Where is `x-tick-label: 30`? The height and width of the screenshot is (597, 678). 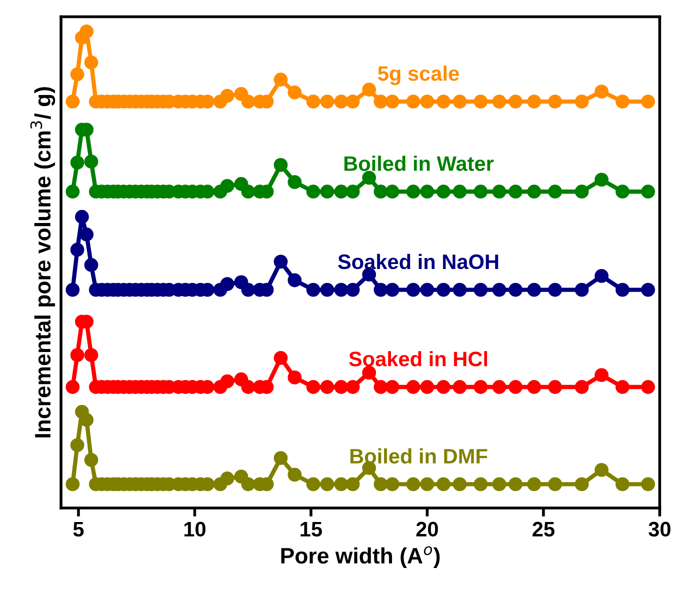
x-tick-label: 30 is located at coordinates (659, 529).